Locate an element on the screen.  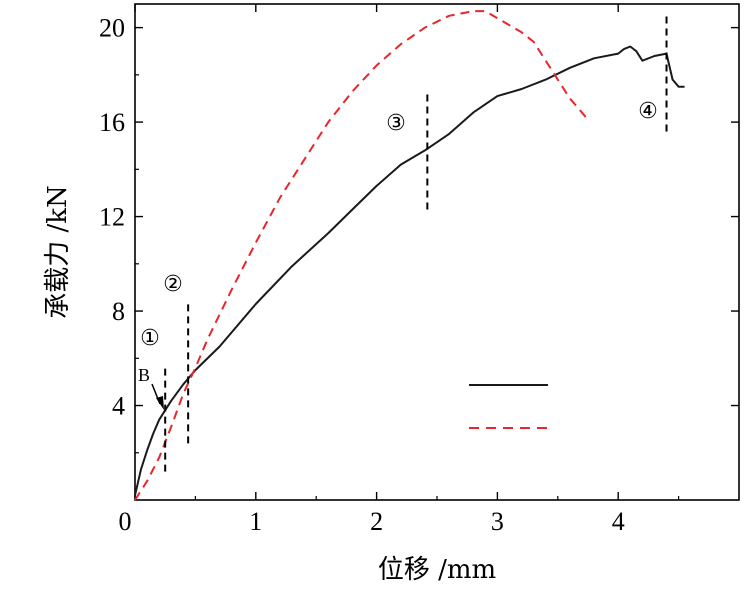
y-tick-label: 12 is located at coordinates (112, 217).